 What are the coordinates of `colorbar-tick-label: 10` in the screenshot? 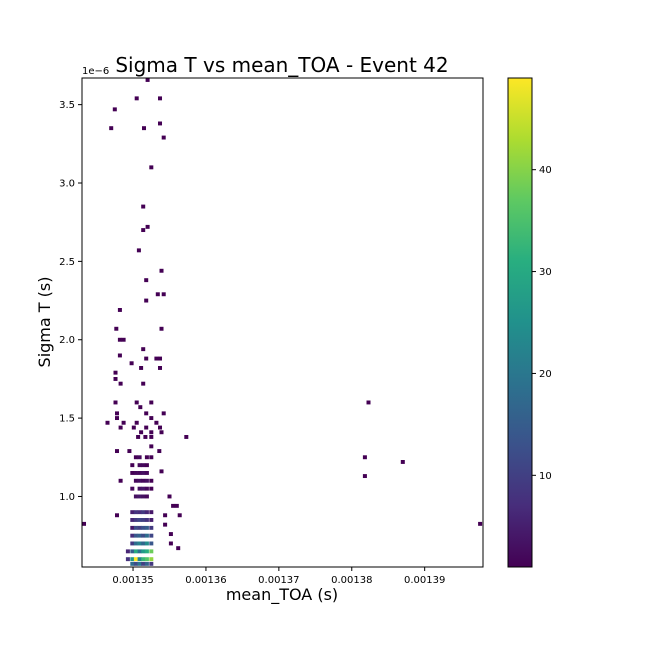 It's located at (545, 476).